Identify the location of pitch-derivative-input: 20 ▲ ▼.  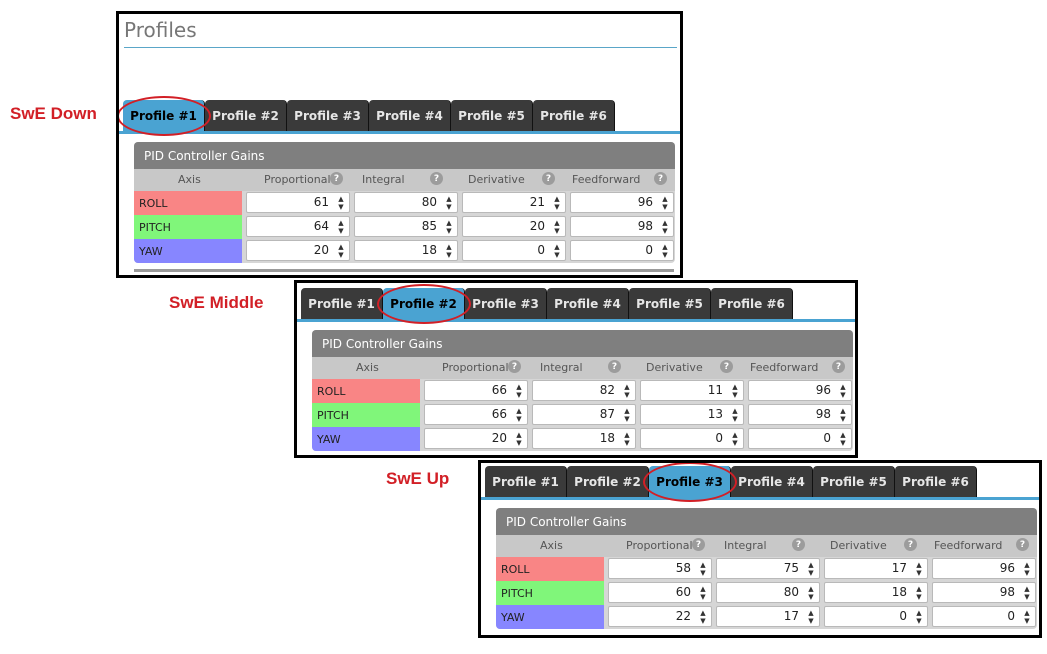
(514, 226).